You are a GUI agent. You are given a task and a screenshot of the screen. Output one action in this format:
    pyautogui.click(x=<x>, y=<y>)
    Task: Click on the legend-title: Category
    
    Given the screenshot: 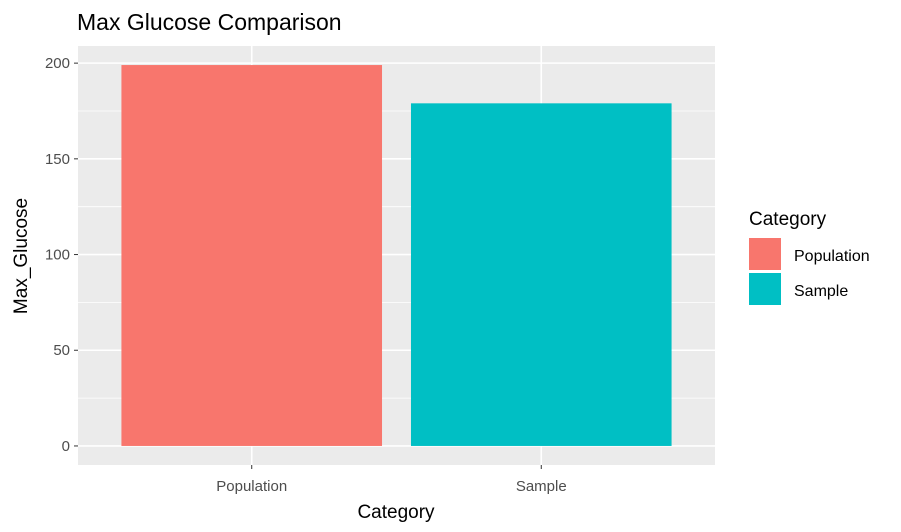 What is the action you would take?
    pyautogui.click(x=788, y=219)
    